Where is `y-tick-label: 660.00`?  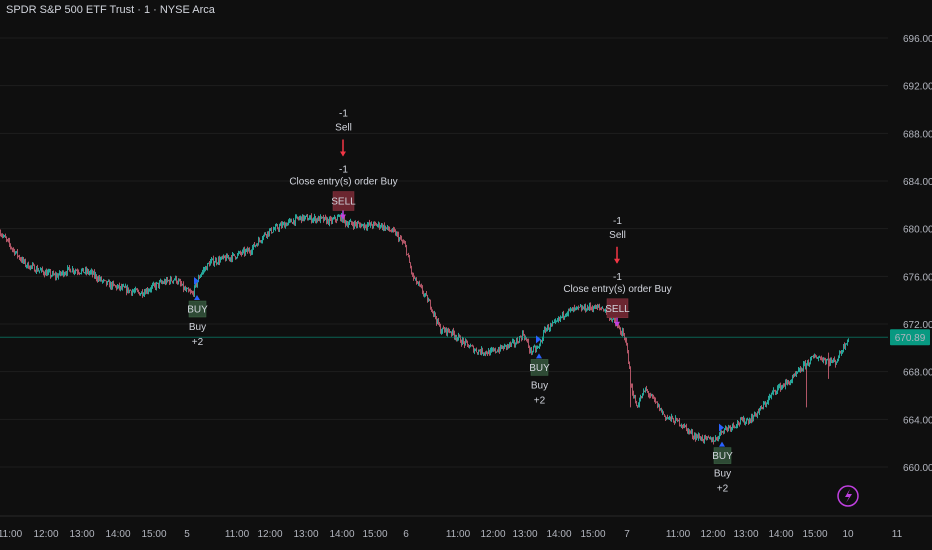
y-tick-label: 660.00 is located at coordinates (917, 468).